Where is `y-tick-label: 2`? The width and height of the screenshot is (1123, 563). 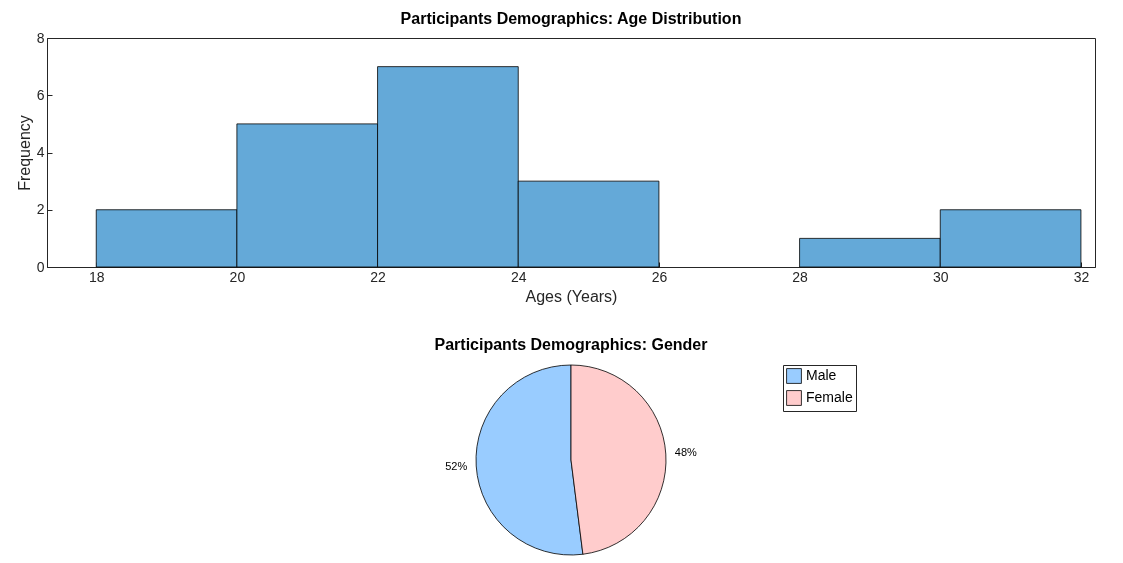
y-tick-label: 2 is located at coordinates (40, 209).